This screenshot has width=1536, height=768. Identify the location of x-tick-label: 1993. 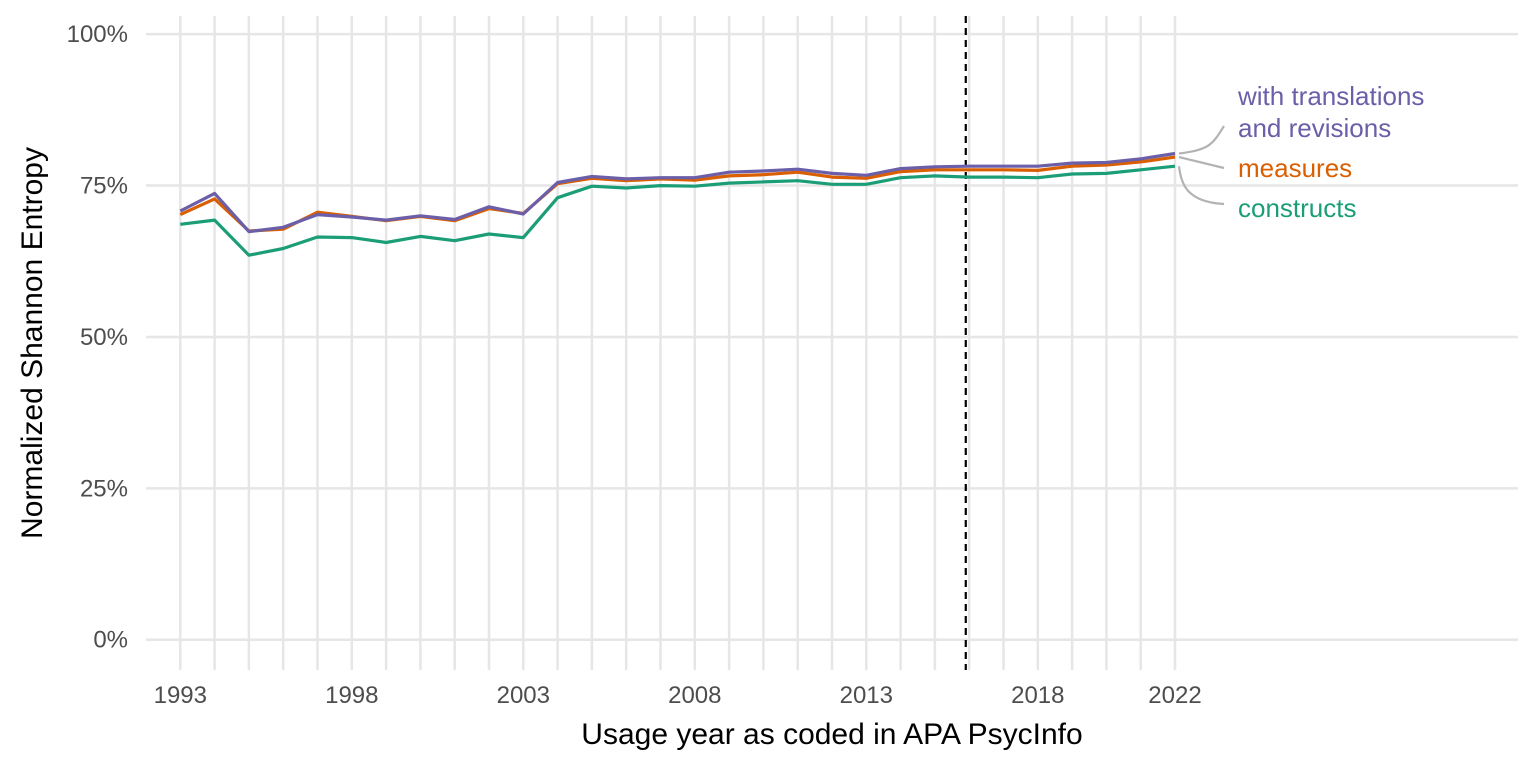
(180, 695).